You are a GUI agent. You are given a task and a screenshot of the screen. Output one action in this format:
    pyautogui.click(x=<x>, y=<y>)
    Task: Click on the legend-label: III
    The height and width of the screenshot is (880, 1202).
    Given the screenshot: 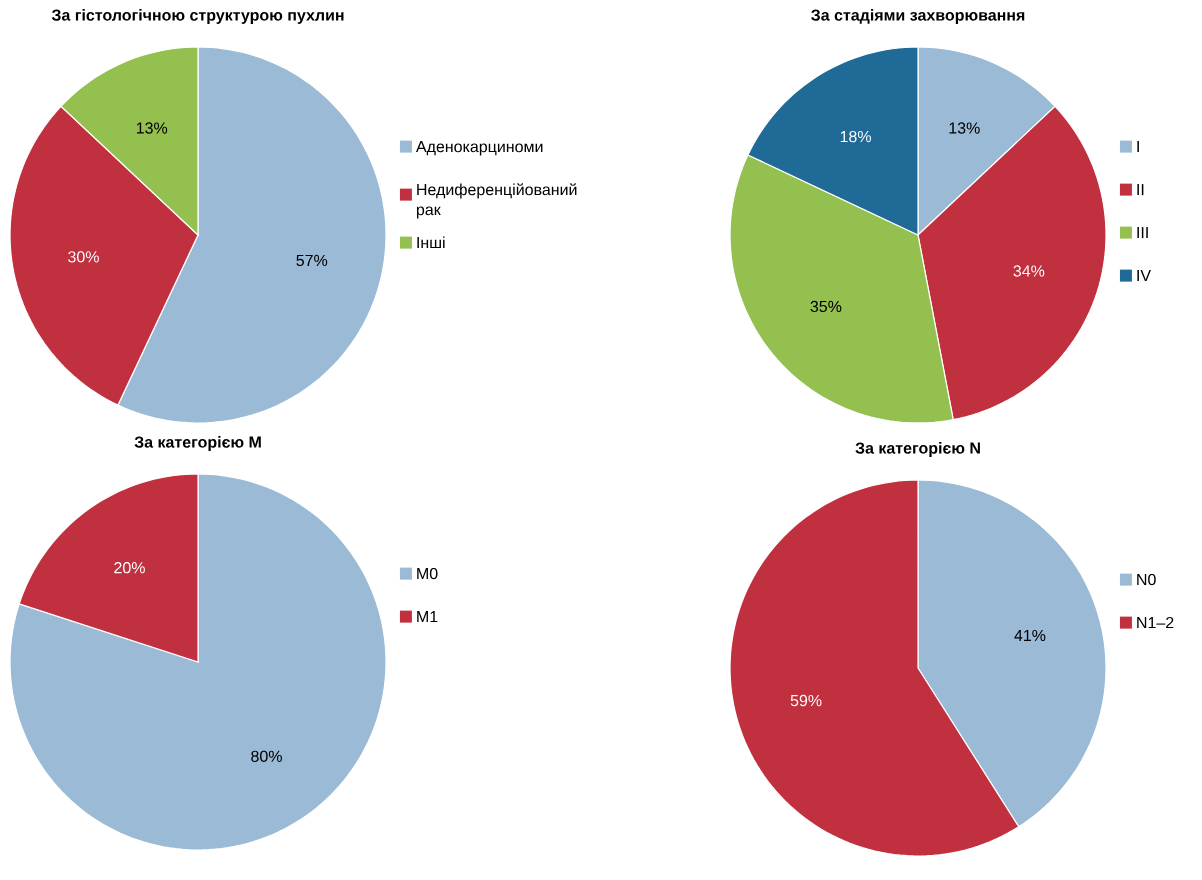 What is the action you would take?
    pyautogui.click(x=1142, y=233)
    